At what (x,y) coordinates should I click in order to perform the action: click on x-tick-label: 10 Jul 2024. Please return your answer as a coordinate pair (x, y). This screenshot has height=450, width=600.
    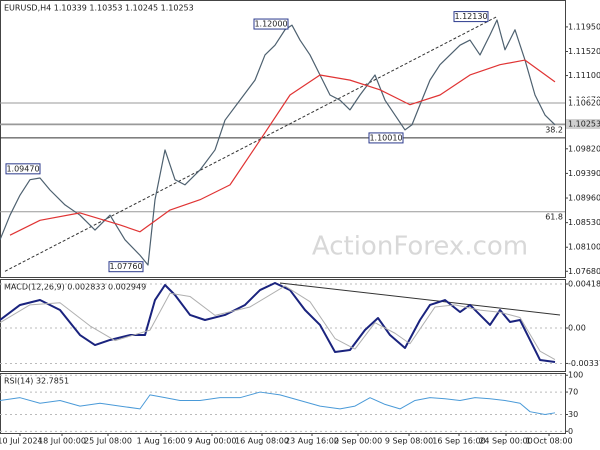
    Looking at the image, I should click on (21, 441).